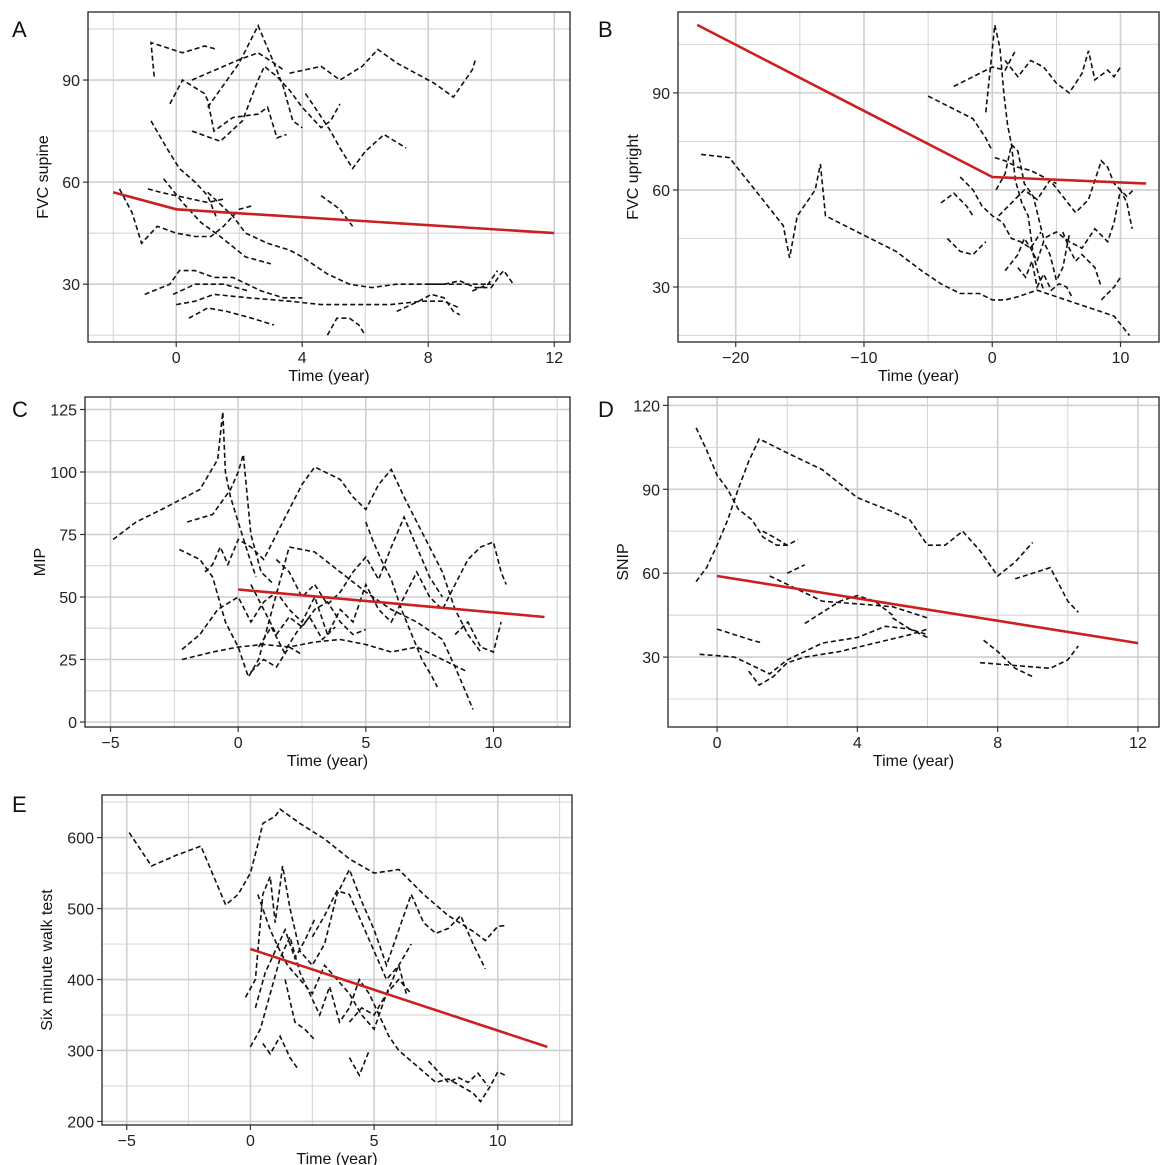 The width and height of the screenshot is (1161, 1165). Describe the element at coordinates (63, 411) in the screenshot. I see `y-tick-label: 125` at that location.